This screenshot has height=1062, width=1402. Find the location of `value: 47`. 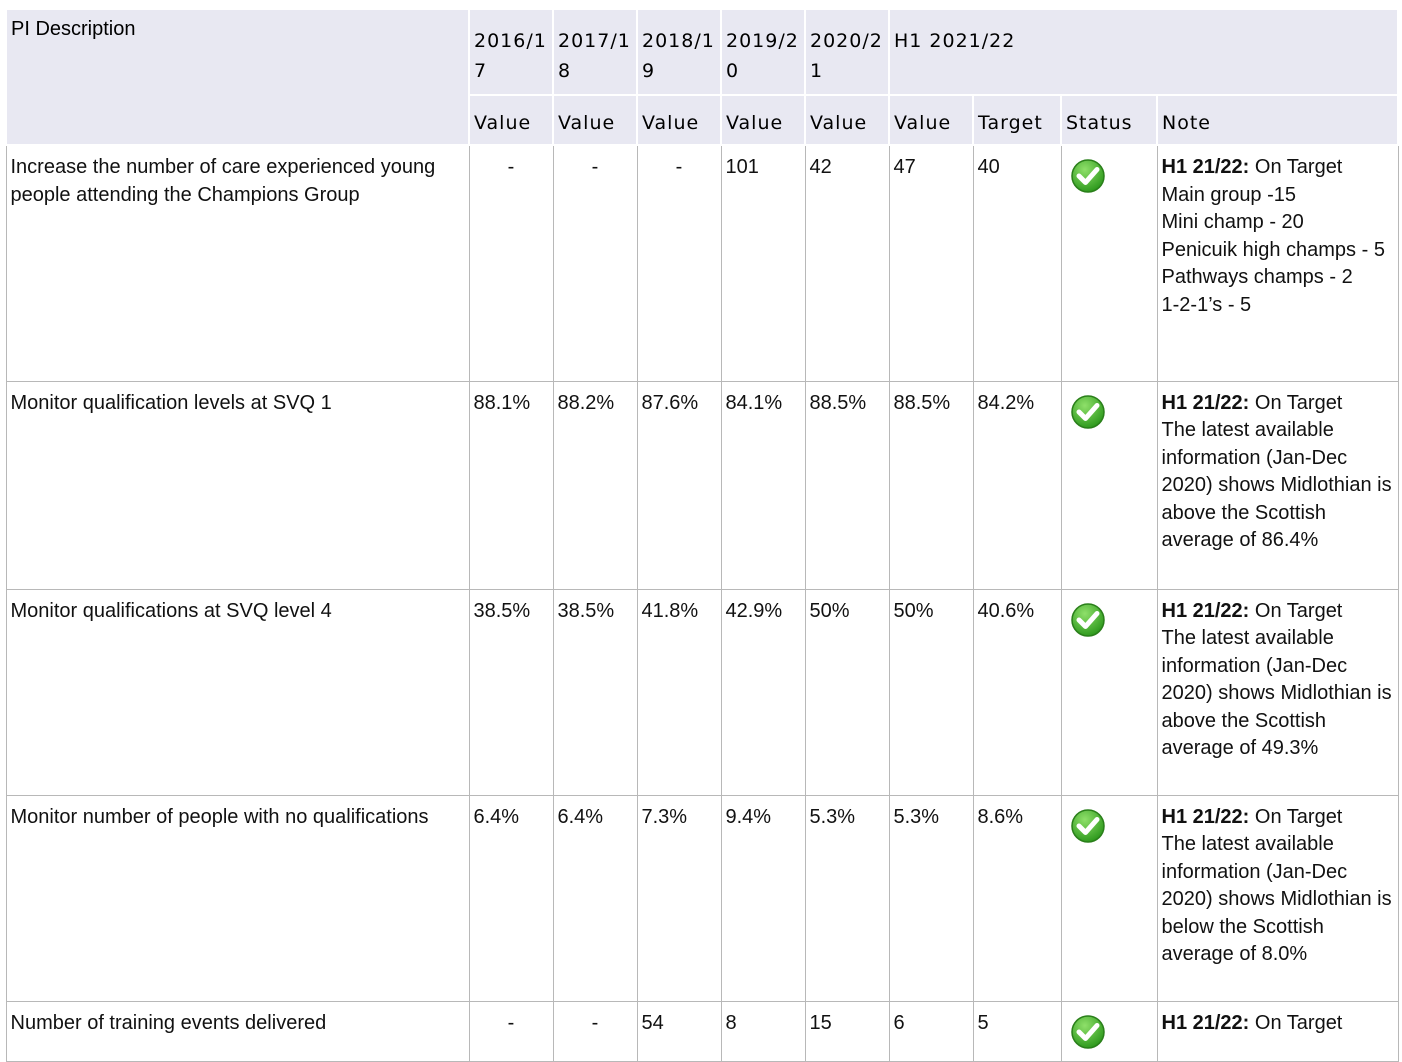

value: 47 is located at coordinates (931, 263).